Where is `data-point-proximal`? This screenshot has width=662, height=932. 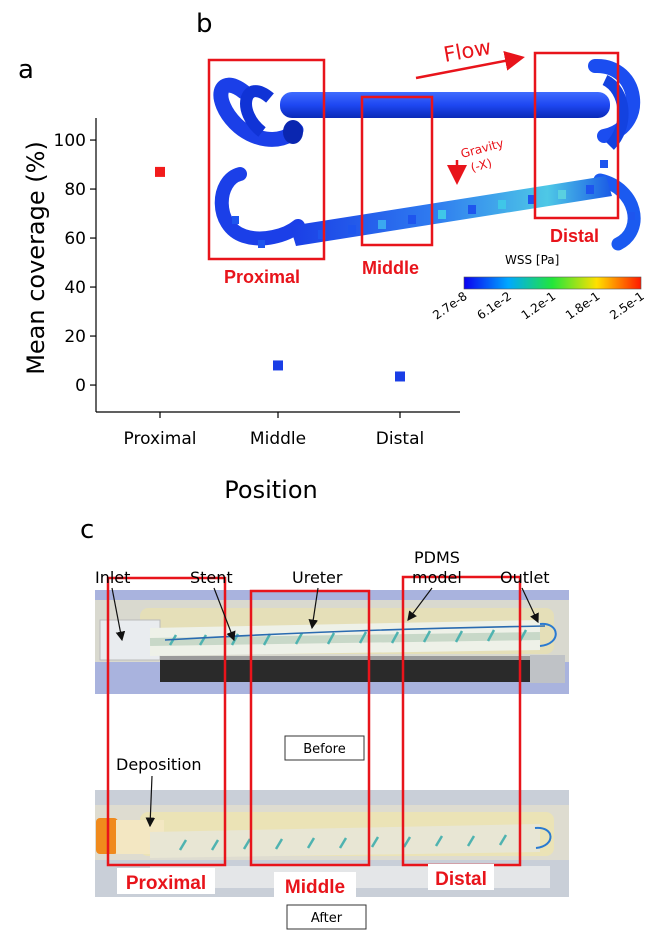
data-point-proximal is located at coordinates (160, 172).